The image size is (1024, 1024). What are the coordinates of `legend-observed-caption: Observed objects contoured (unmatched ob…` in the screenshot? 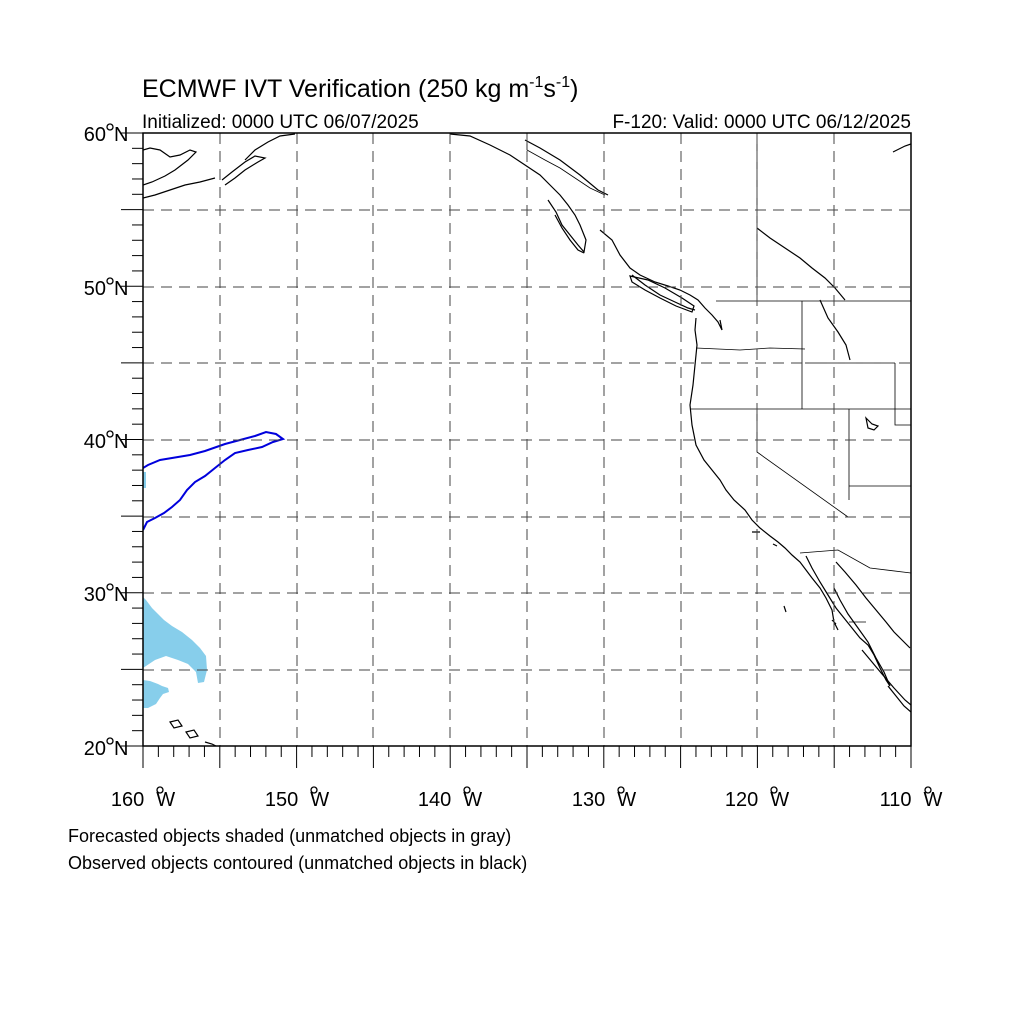 It's located at (298, 863).